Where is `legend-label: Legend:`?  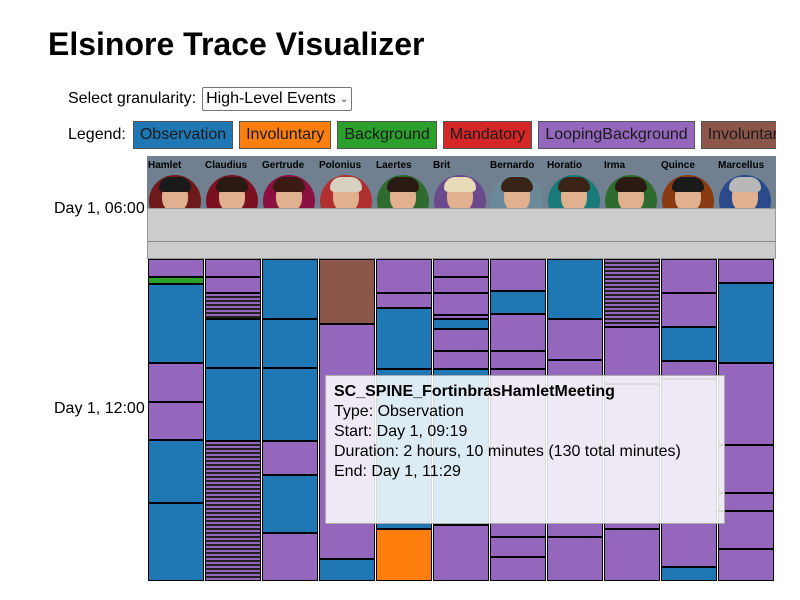
legend-label: Legend: is located at coordinates (97, 134).